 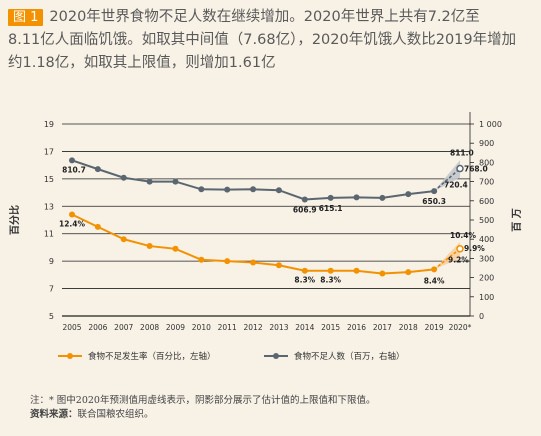 I want to click on rate-data-label: 8.4%, so click(x=434, y=280).